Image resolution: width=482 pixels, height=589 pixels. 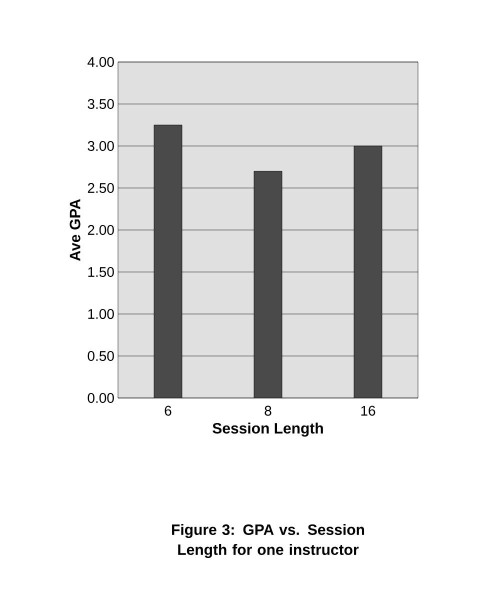 What do you see at coordinates (101, 188) in the screenshot?
I see `y-tick-label: 2.50` at bounding box center [101, 188].